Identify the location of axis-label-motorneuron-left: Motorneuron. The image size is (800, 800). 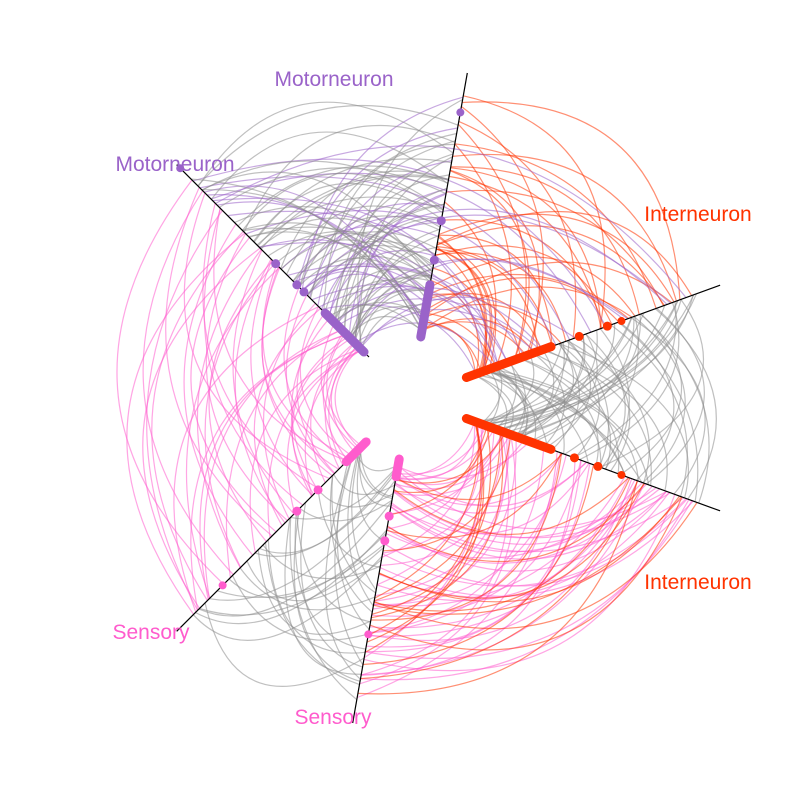
(174, 164).